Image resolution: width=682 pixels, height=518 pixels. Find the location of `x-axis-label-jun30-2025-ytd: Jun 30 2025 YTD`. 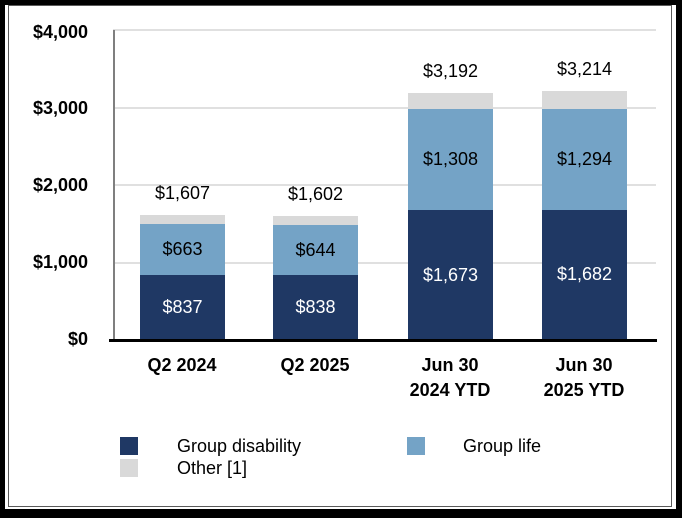

x-axis-label-jun30-2025-ytd: Jun 30 2025 YTD is located at coordinates (584, 378).